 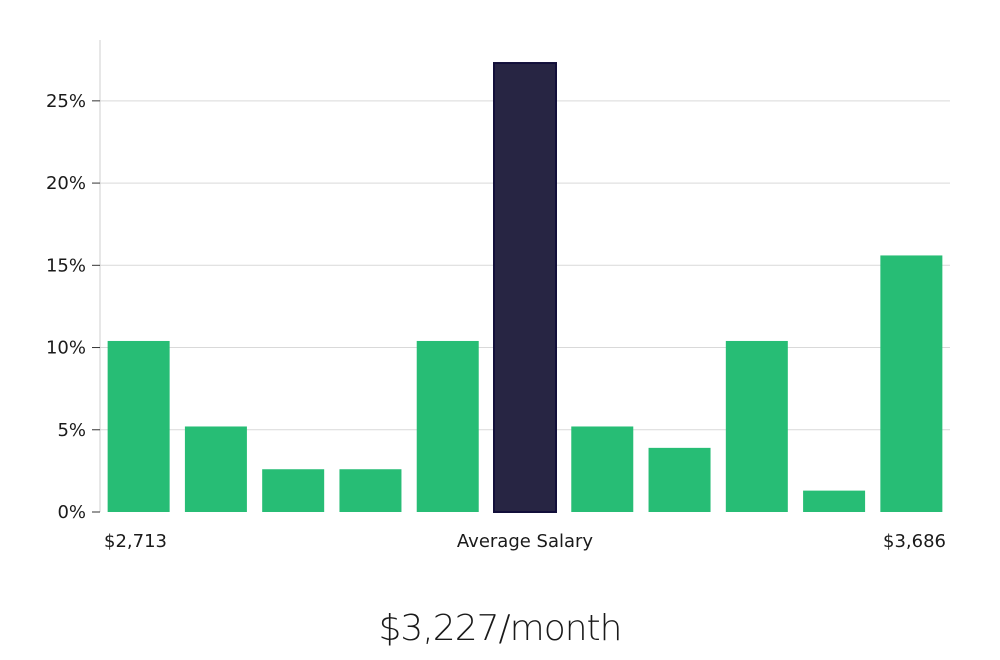 What do you see at coordinates (71, 430) in the screenshot?
I see `y-tick-label: 5%` at bounding box center [71, 430].